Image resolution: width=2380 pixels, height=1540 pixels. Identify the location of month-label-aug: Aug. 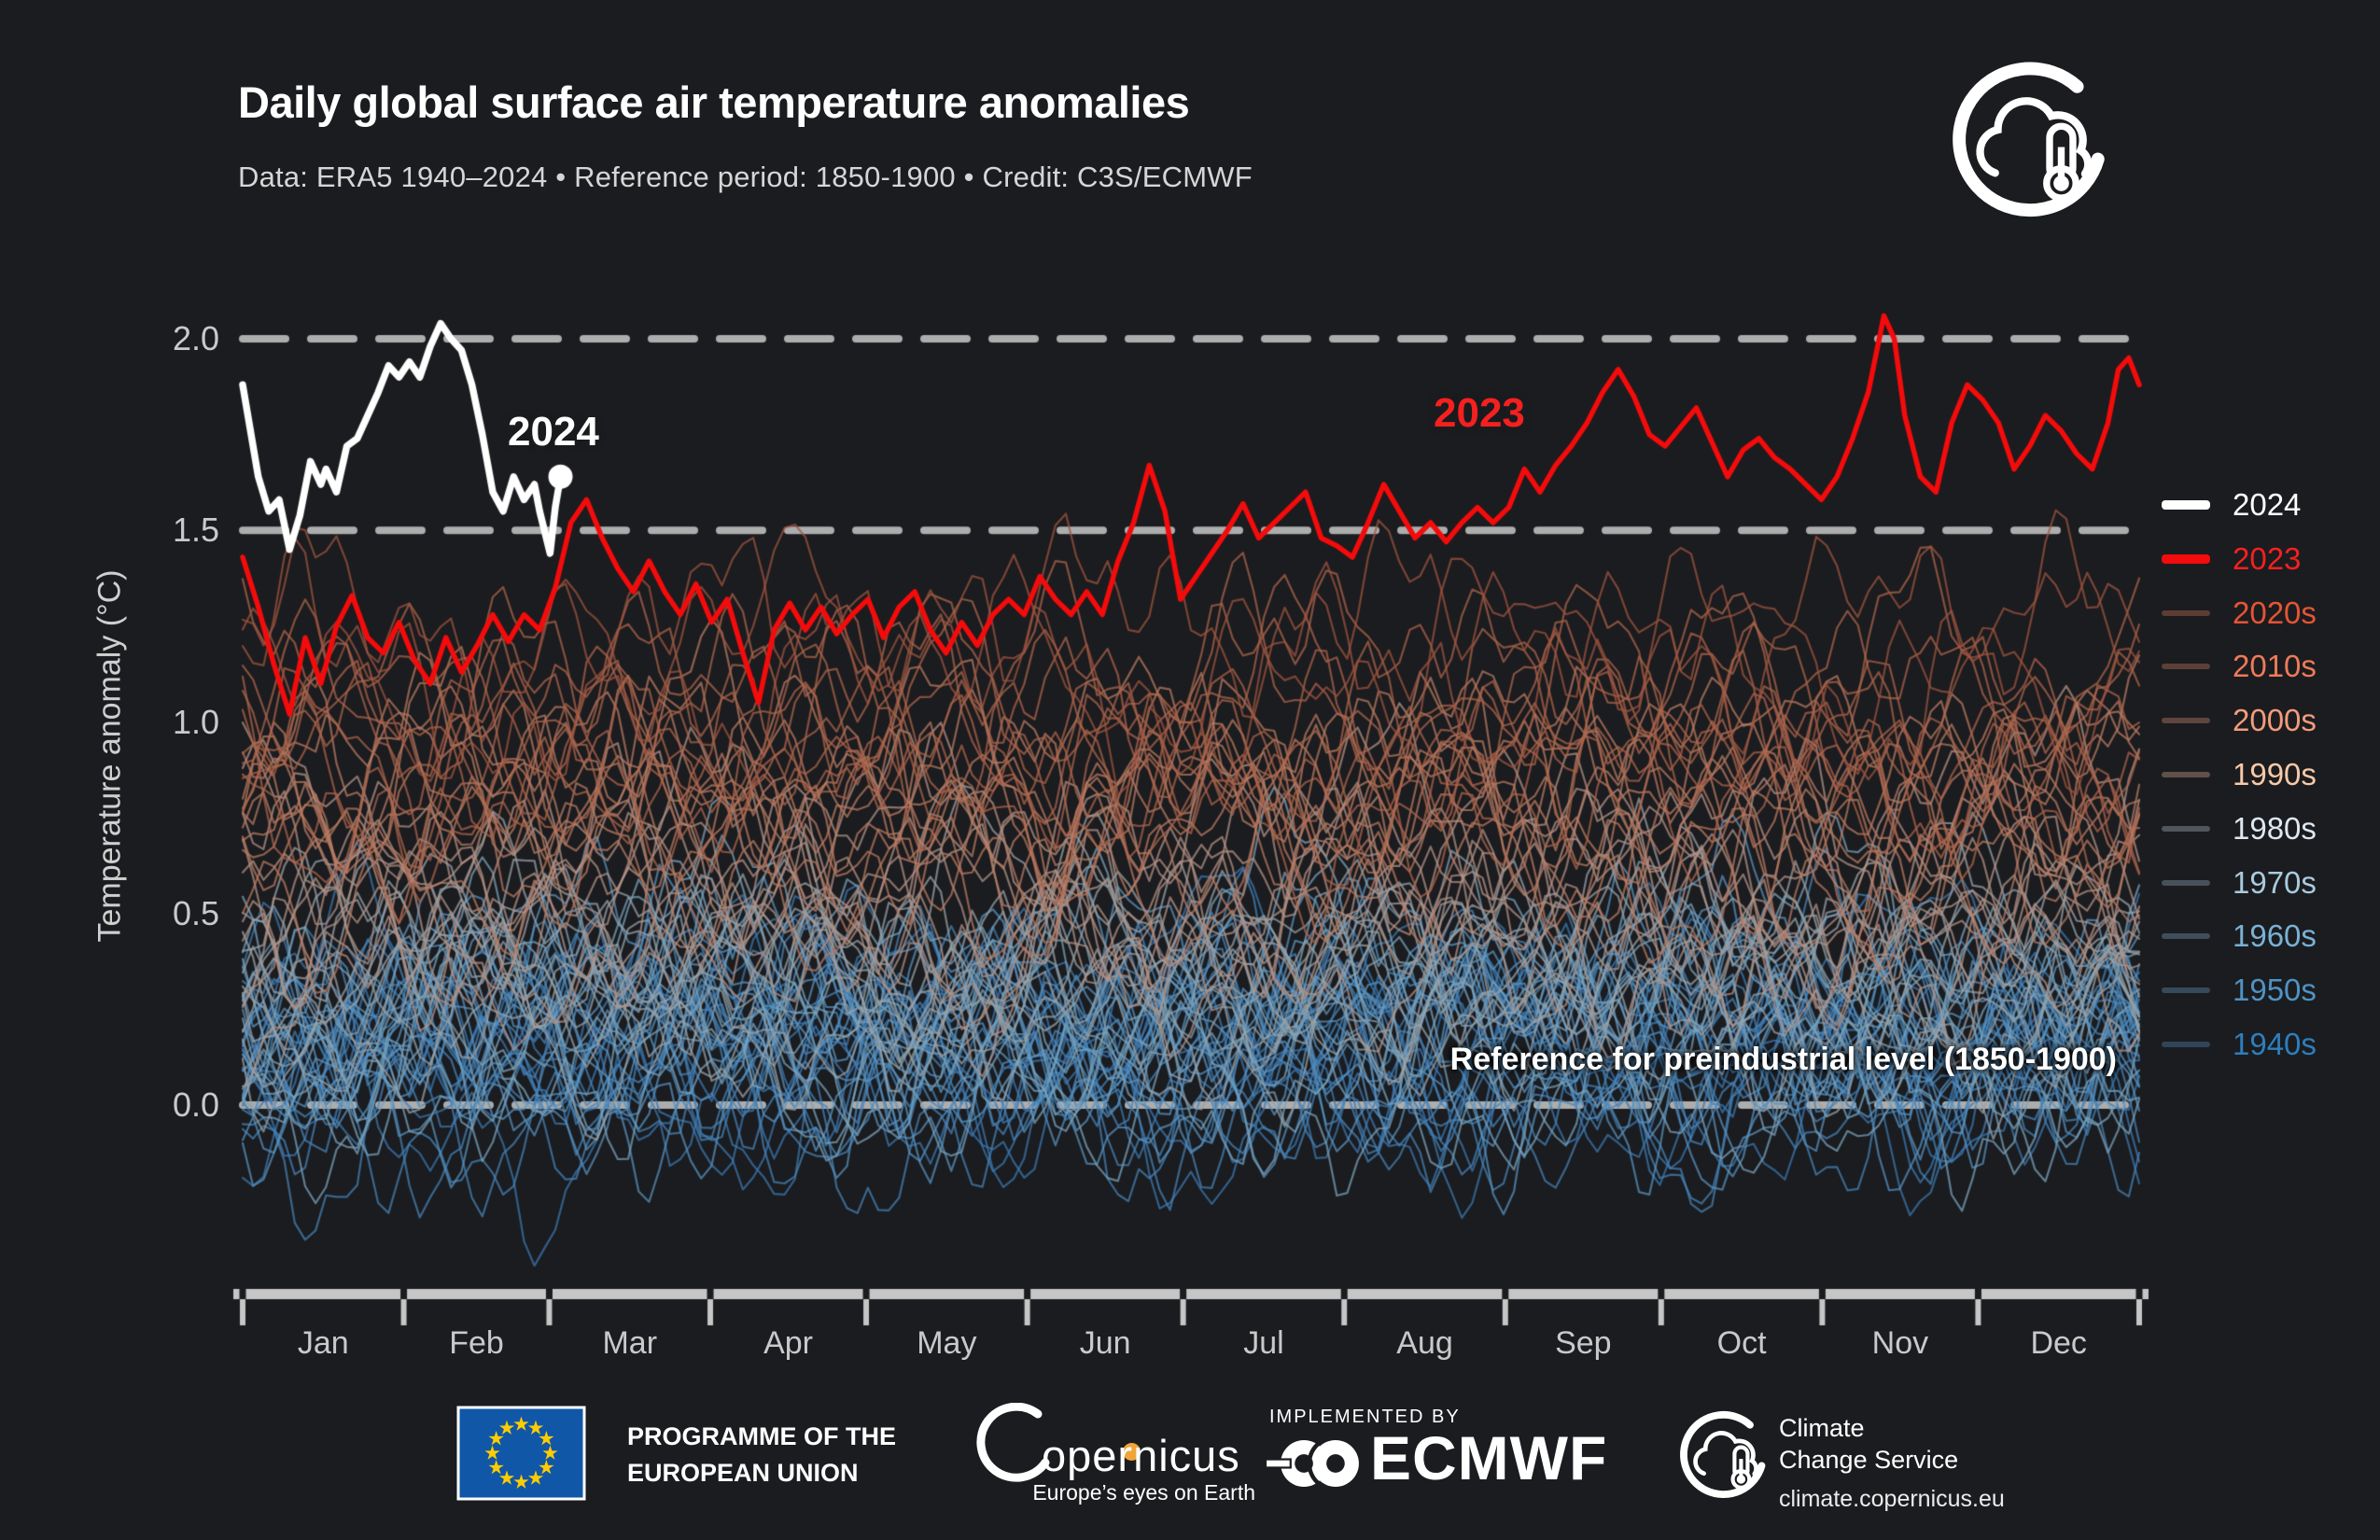
(1424, 1343).